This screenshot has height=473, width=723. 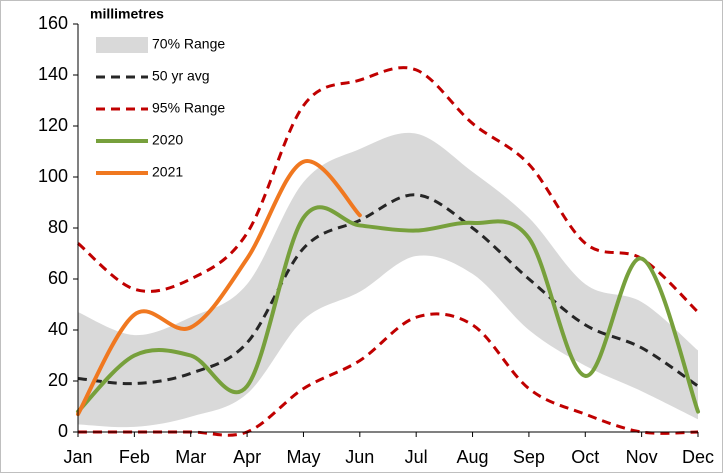 I want to click on x-tick-label: Oct, so click(x=585, y=457).